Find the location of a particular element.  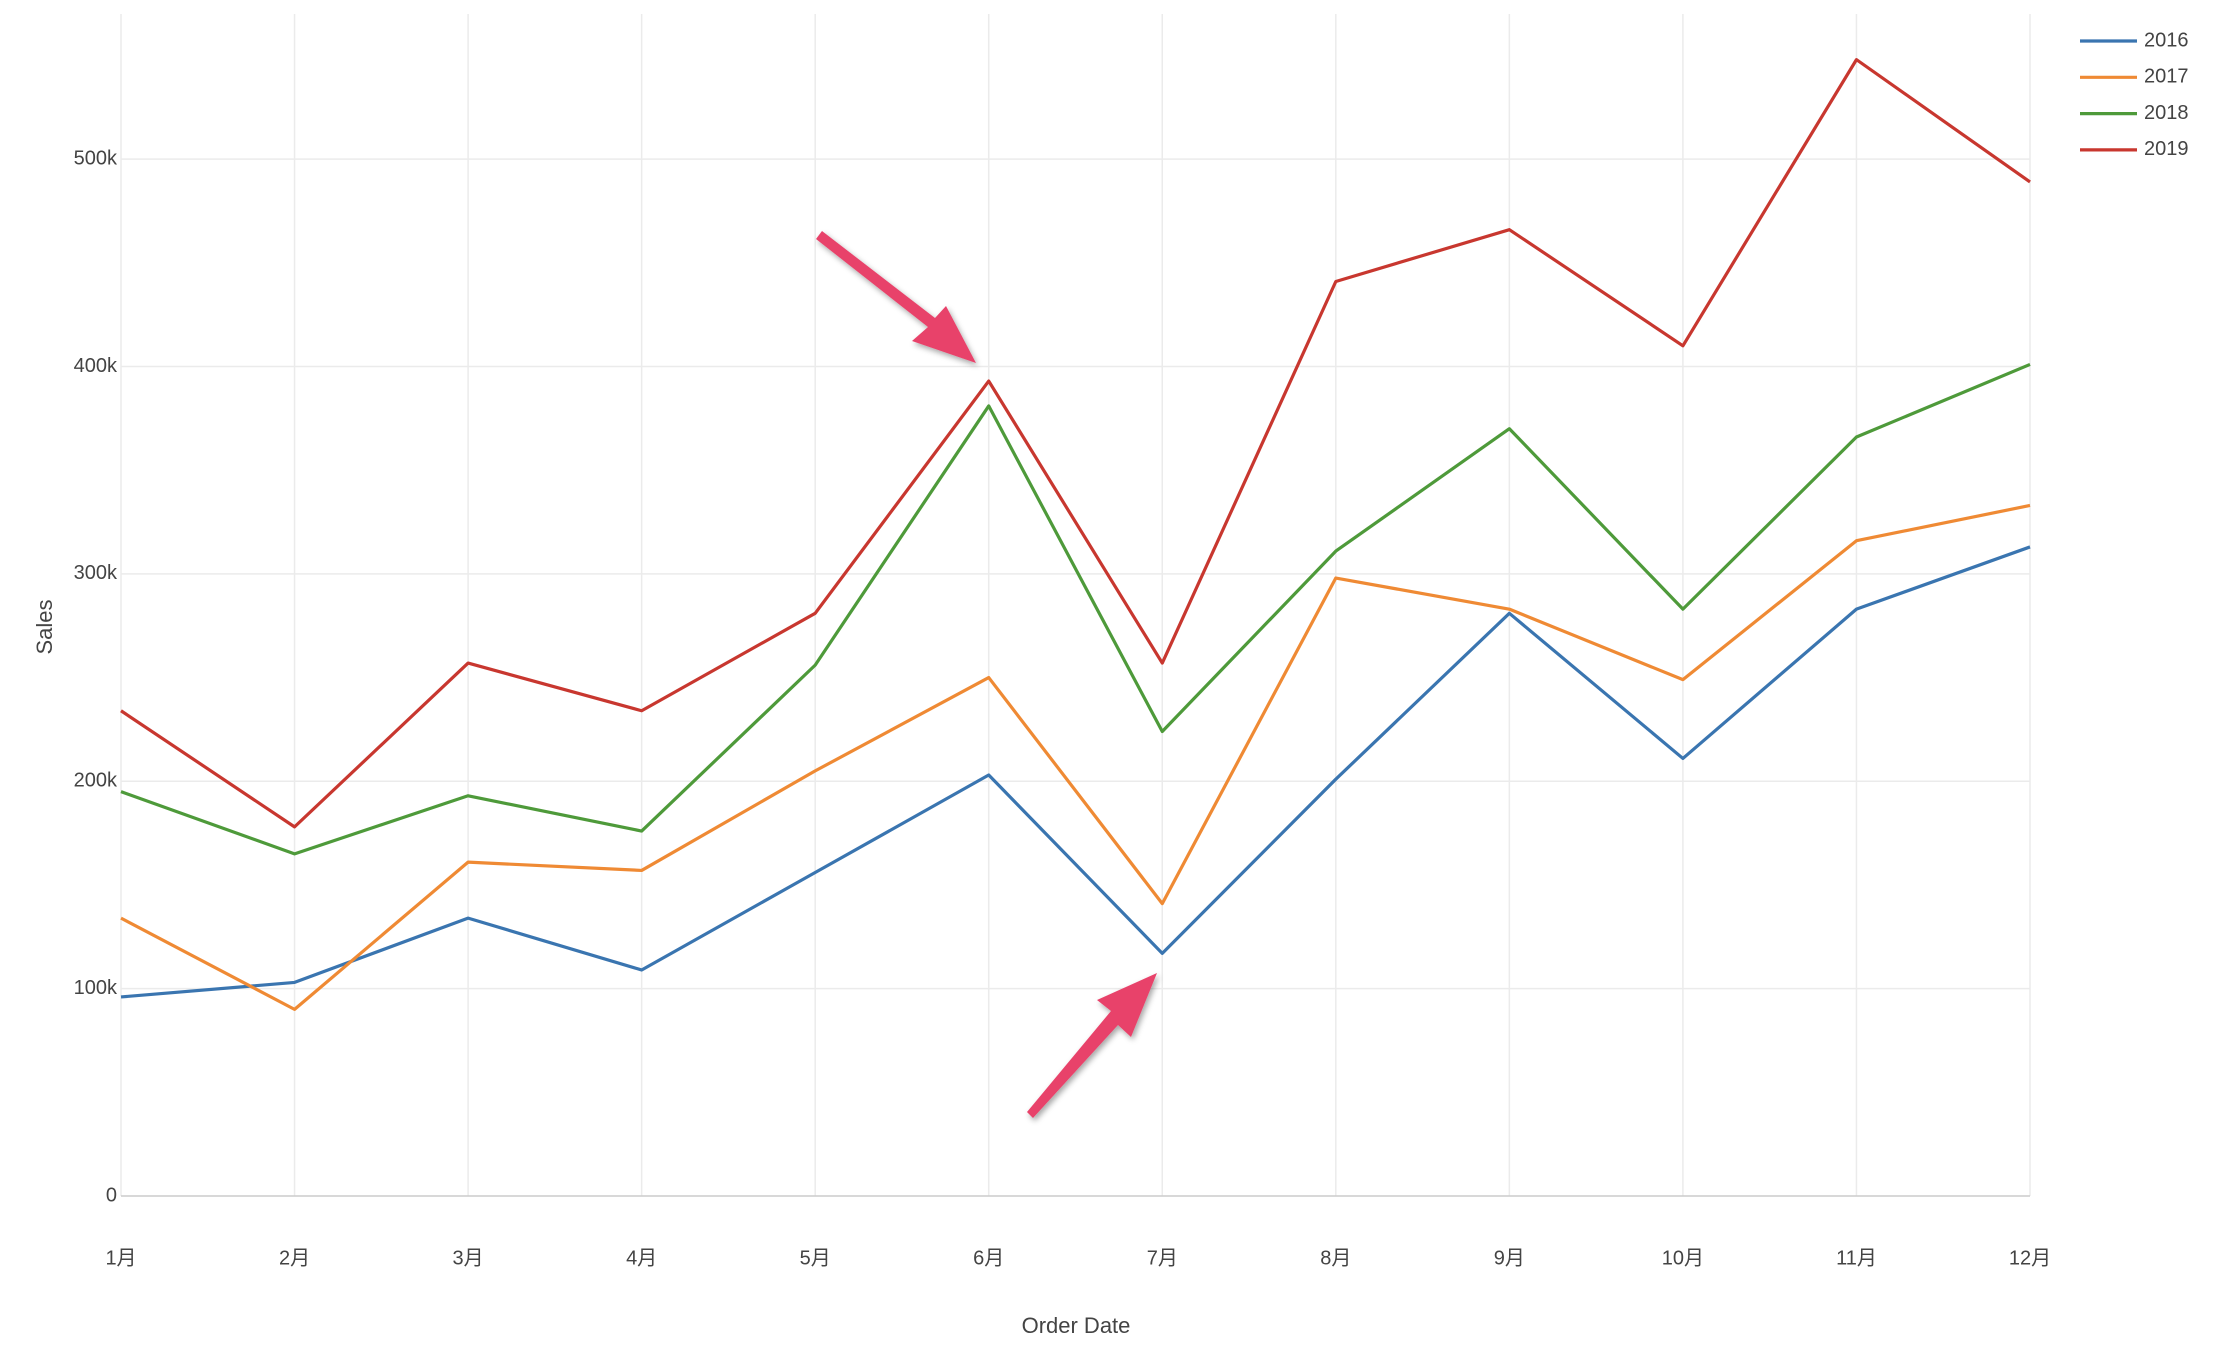

x-tick-label: 6月 is located at coordinates (988, 1258).